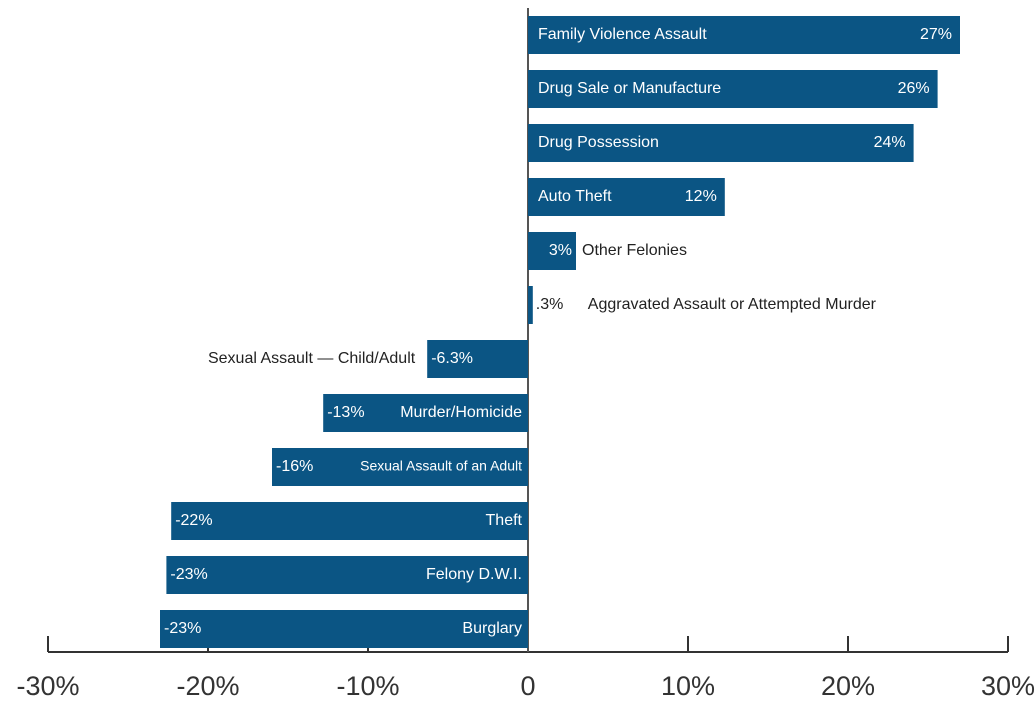 The image size is (1036, 702). What do you see at coordinates (312, 358) in the screenshot?
I see `category-label: Sexual Assault — Child/Adult` at bounding box center [312, 358].